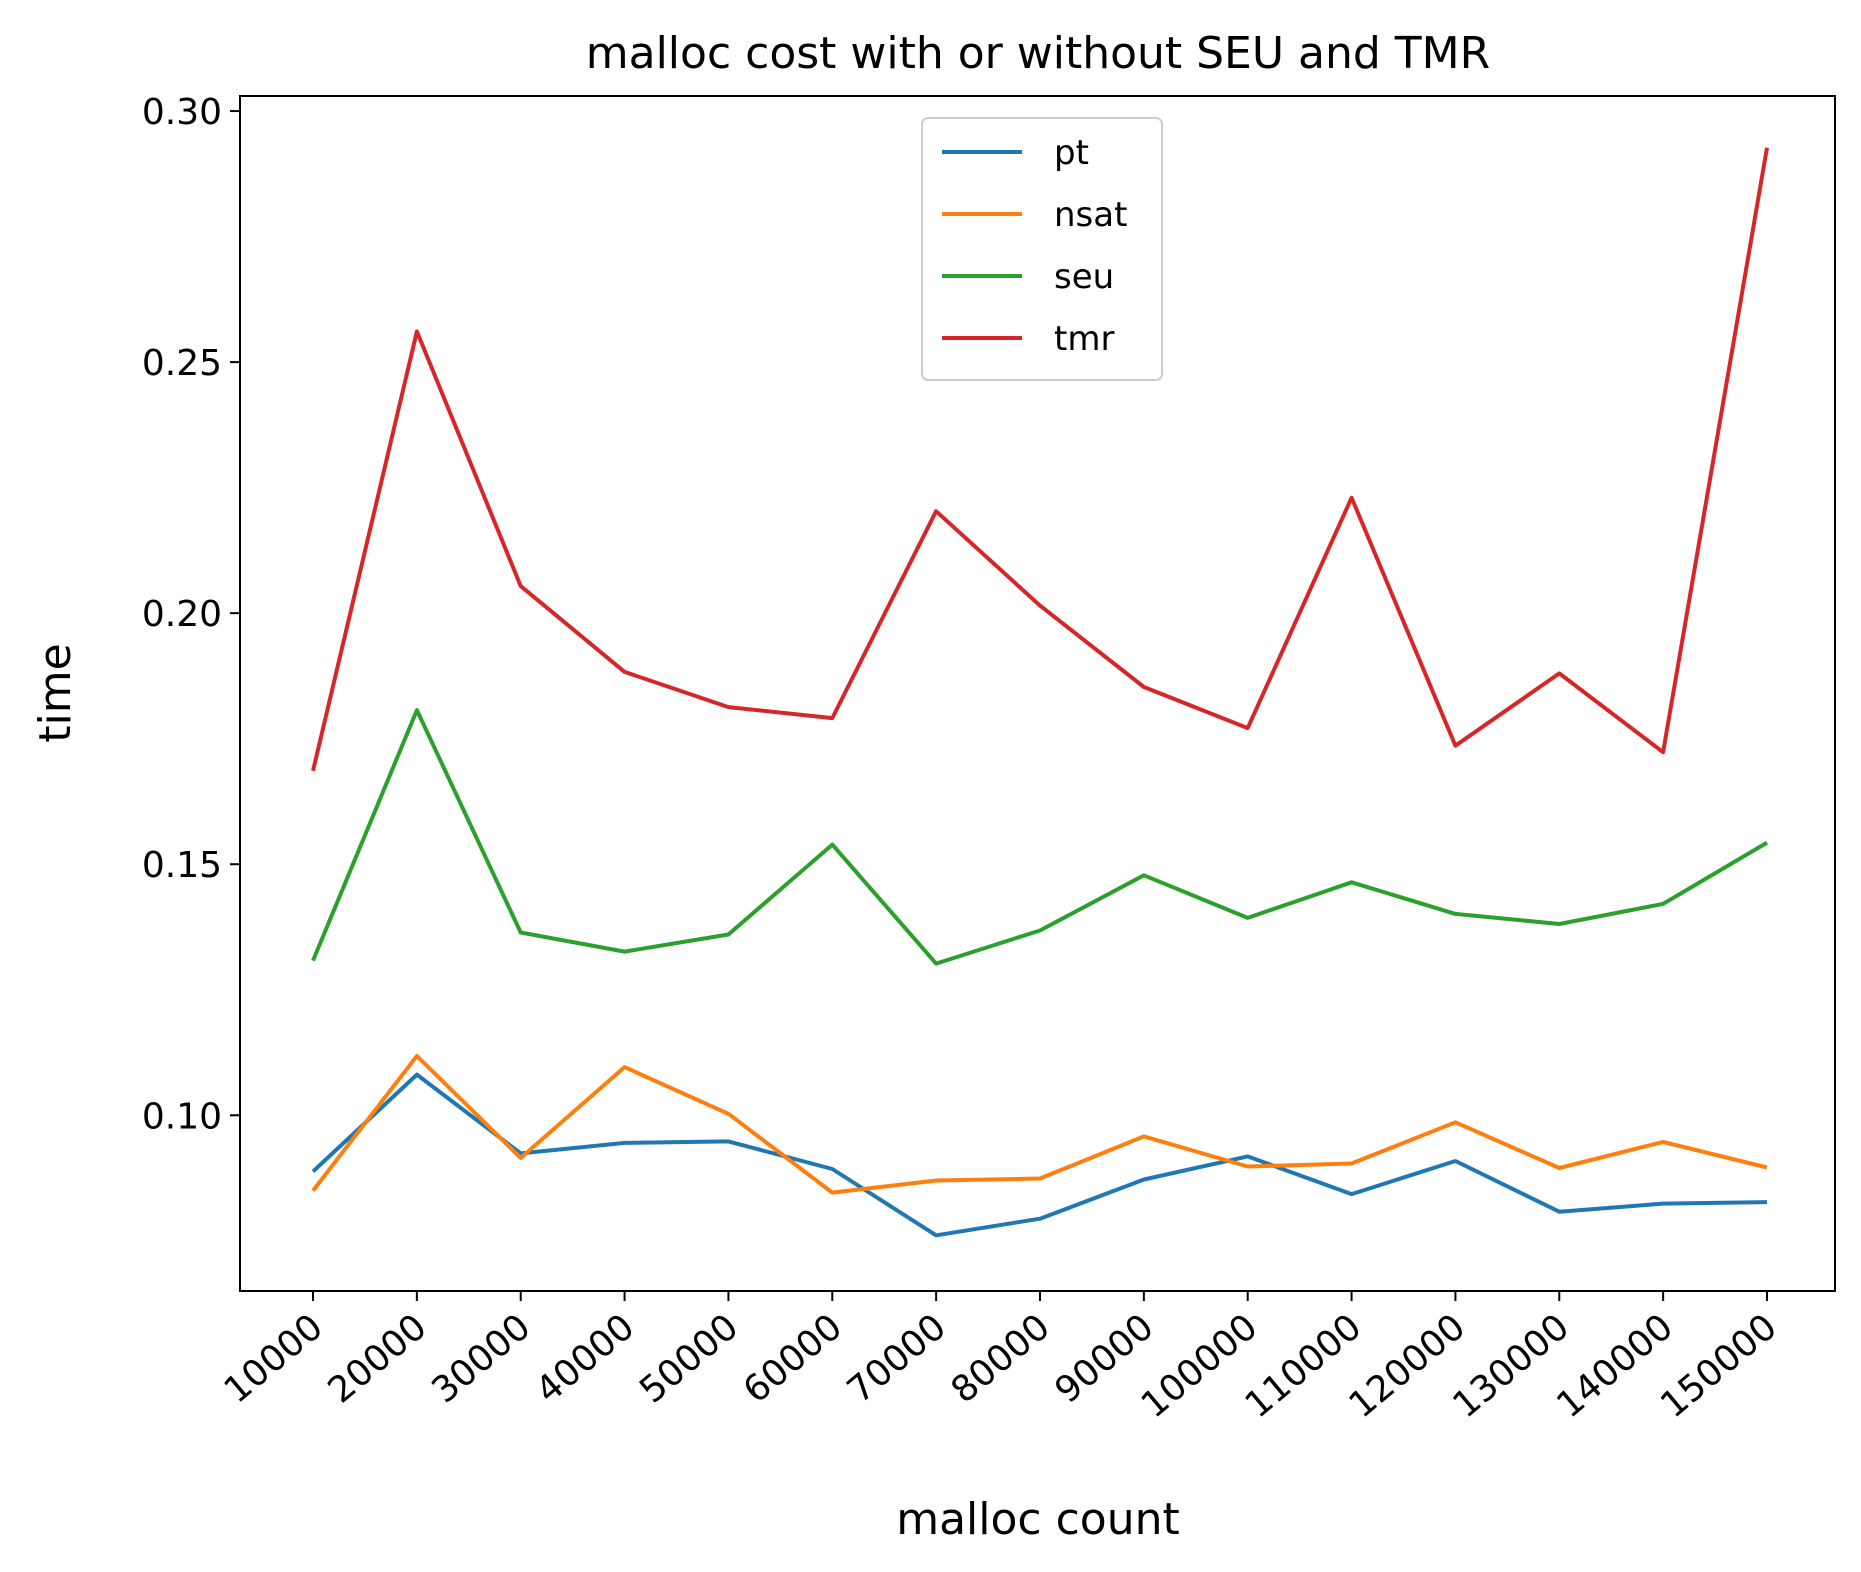 Image resolution: width=1861 pixels, height=1572 pixels. Describe the element at coordinates (1511, 1366) in the screenshot. I see `x-tick-label: 130000` at that location.